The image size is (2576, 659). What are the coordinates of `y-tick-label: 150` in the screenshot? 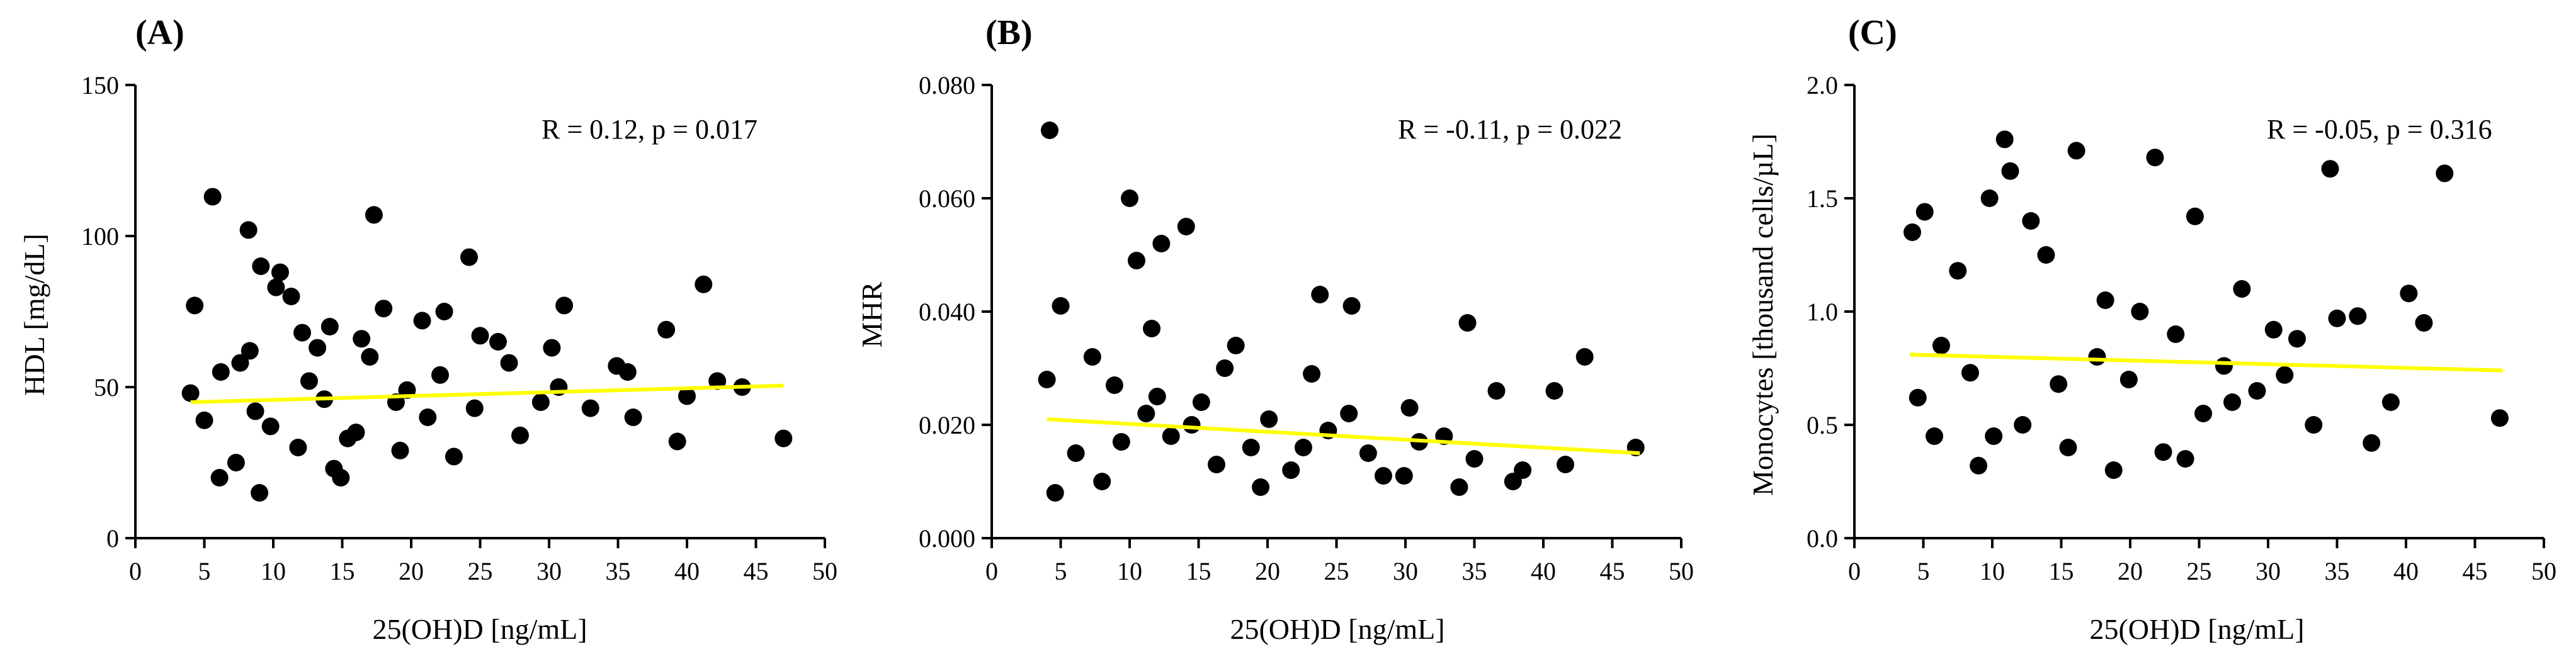 It's located at (100, 85).